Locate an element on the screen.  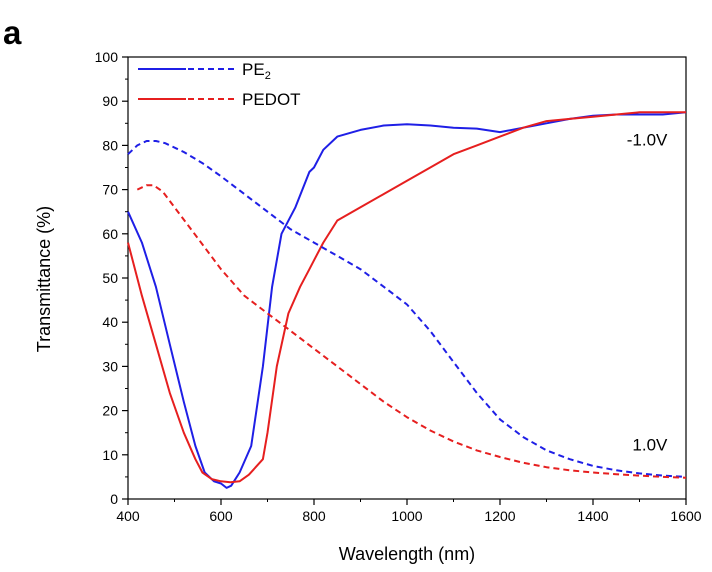
y-tick-label: 80 is located at coordinates (110, 145).